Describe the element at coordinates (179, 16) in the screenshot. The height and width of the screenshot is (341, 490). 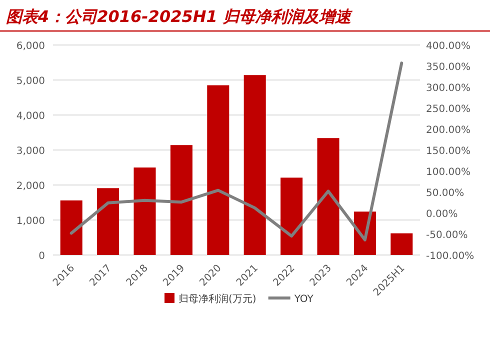
I see `chart-title: 图表4：公司2016-2025H1 归母净利润及增速` at that location.